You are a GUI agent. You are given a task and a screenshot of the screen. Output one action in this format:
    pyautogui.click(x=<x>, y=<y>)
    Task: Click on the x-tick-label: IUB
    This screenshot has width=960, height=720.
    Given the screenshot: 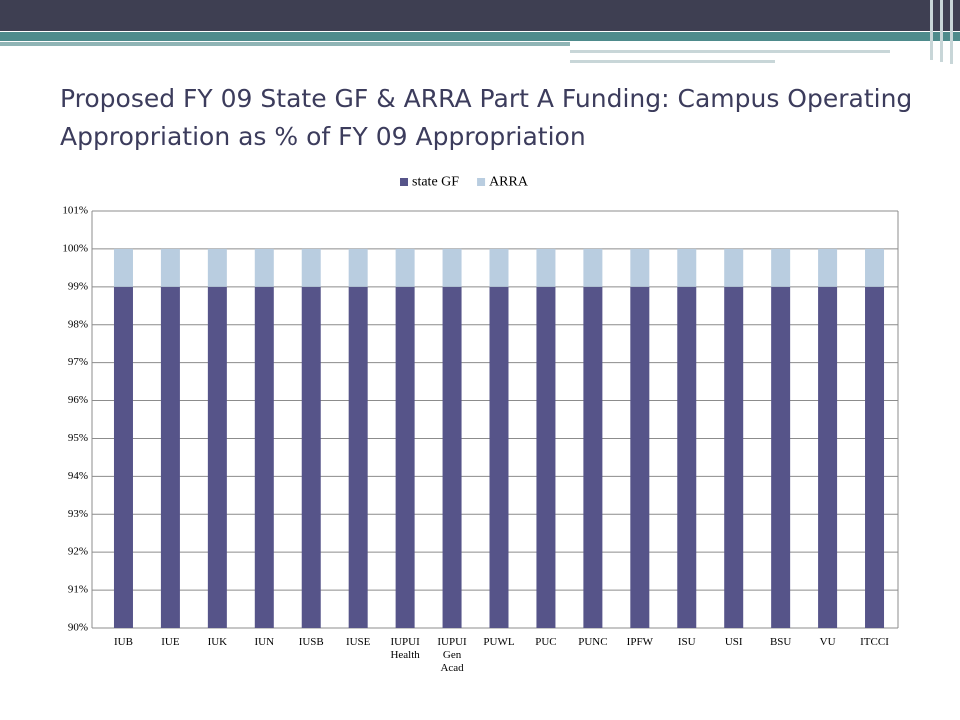 What is the action you would take?
    pyautogui.click(x=123, y=642)
    